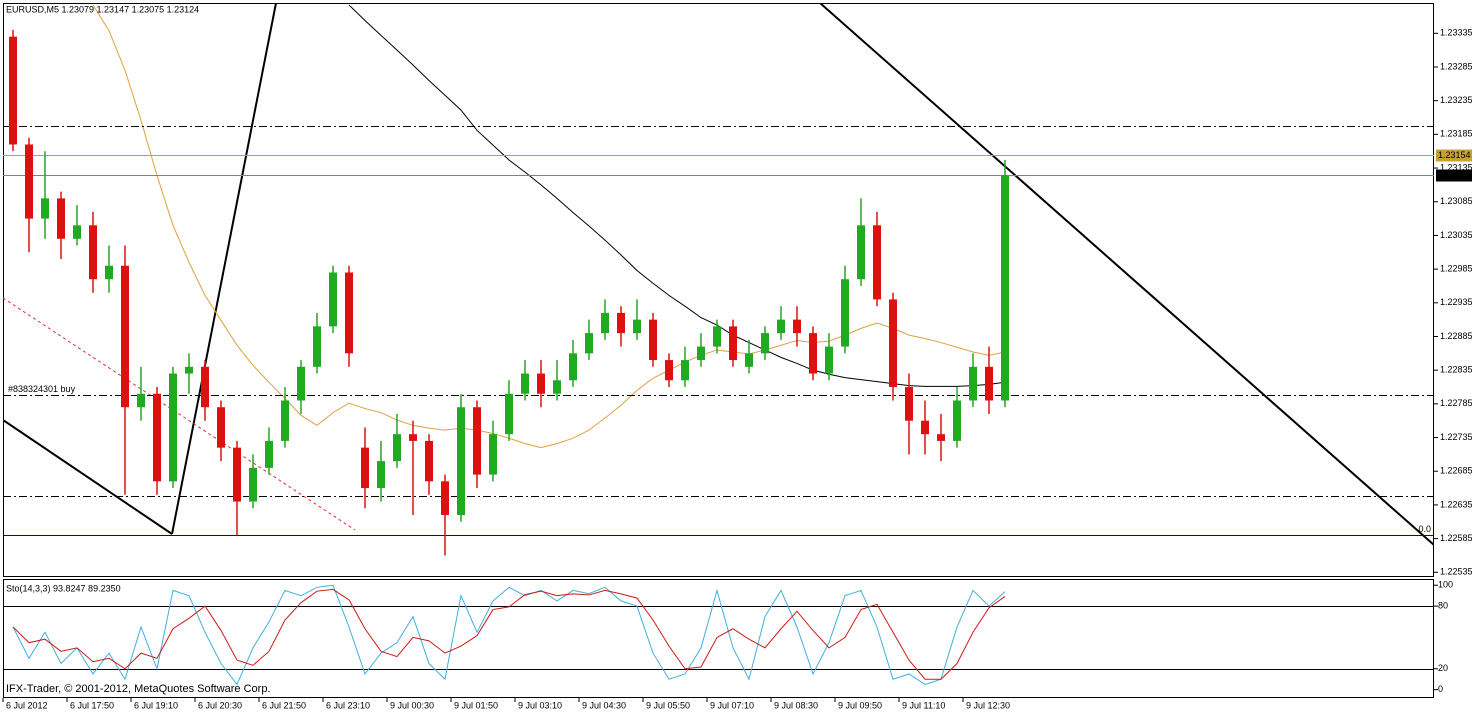 This screenshot has width=1472, height=719. I want to click on y-tick-label: 20, so click(1443, 668).